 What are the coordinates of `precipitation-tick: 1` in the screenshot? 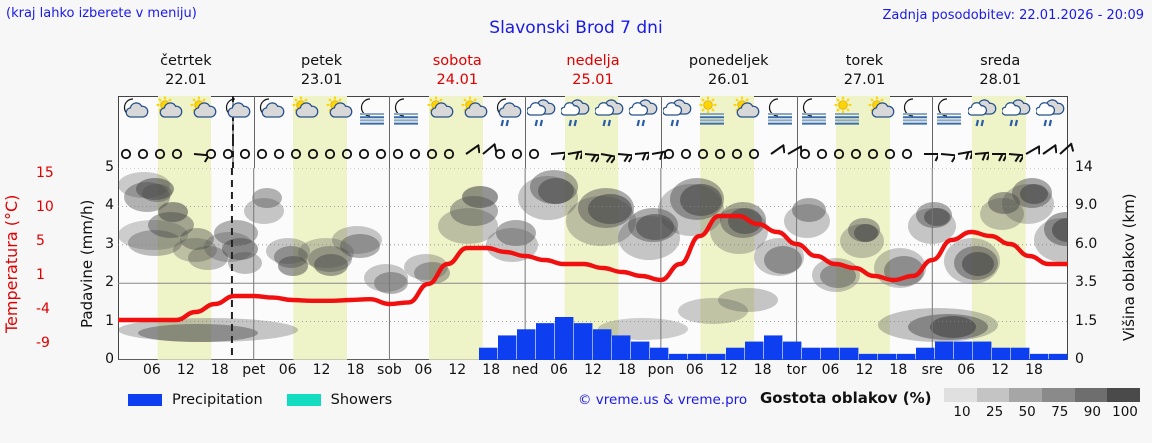 It's located at (109, 320).